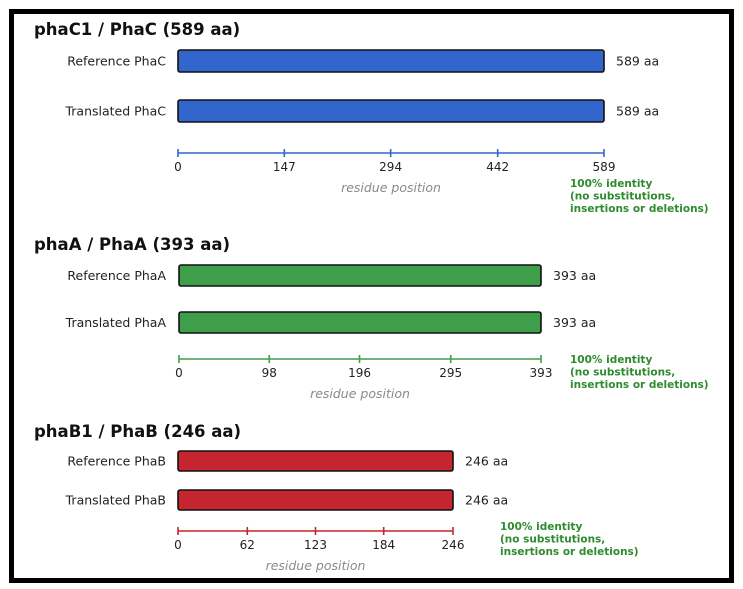  Describe the element at coordinates (453, 545) in the screenshot. I see `tick-label: 246` at that location.